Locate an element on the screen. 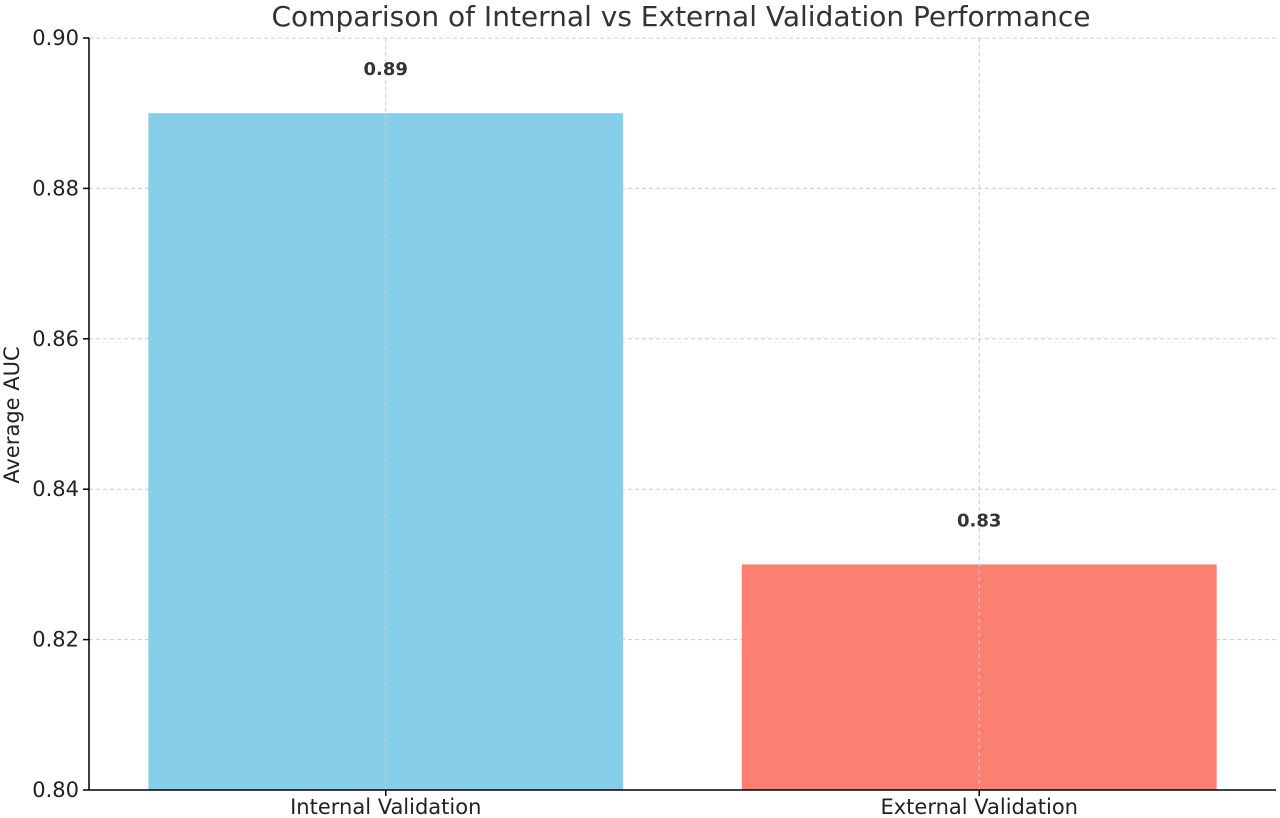  x-tick-label: Internal Validation is located at coordinates (385, 806).